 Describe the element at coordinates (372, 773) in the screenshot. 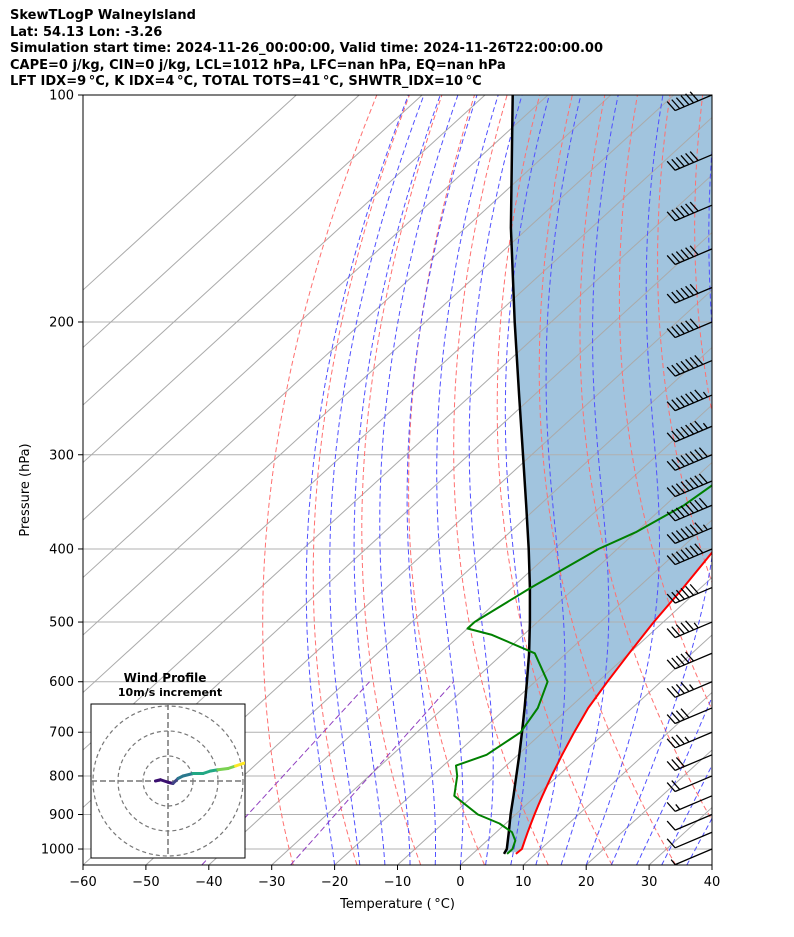

I see `mixing-ratio-line` at that location.